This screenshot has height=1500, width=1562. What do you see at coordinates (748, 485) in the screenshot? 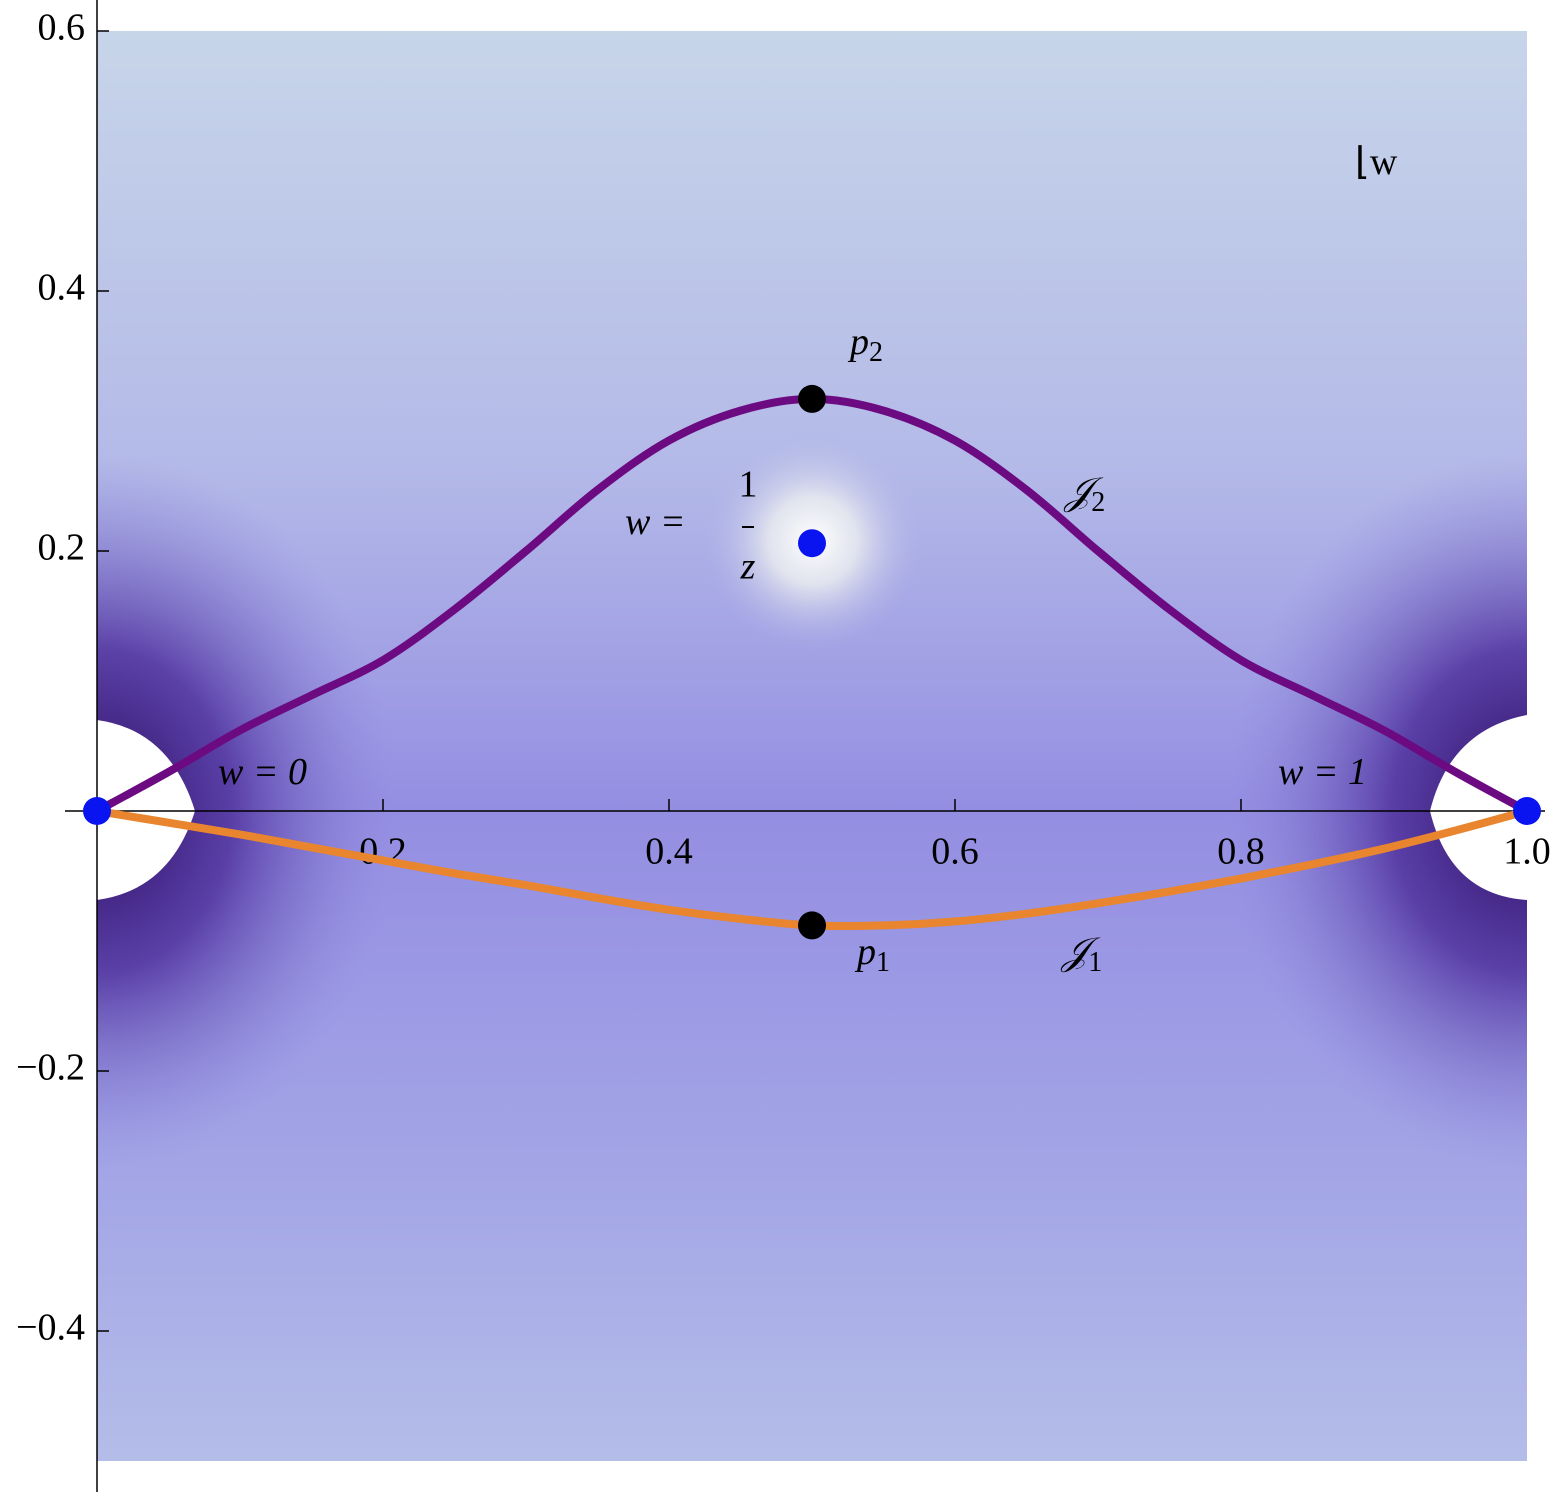
I see `fraction-numerator: 1` at bounding box center [748, 485].